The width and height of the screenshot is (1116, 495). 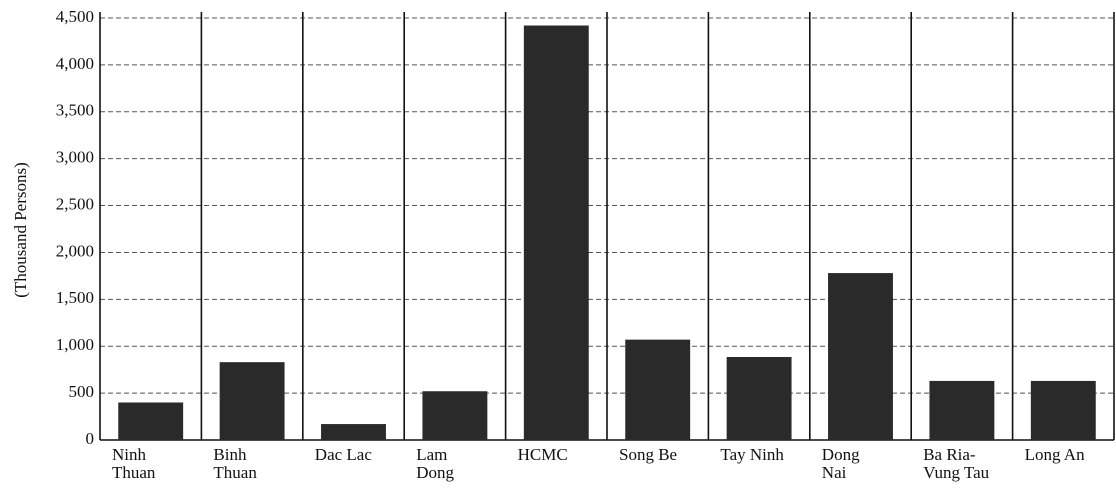 I want to click on y-tick-label: 1,000, so click(x=75, y=344).